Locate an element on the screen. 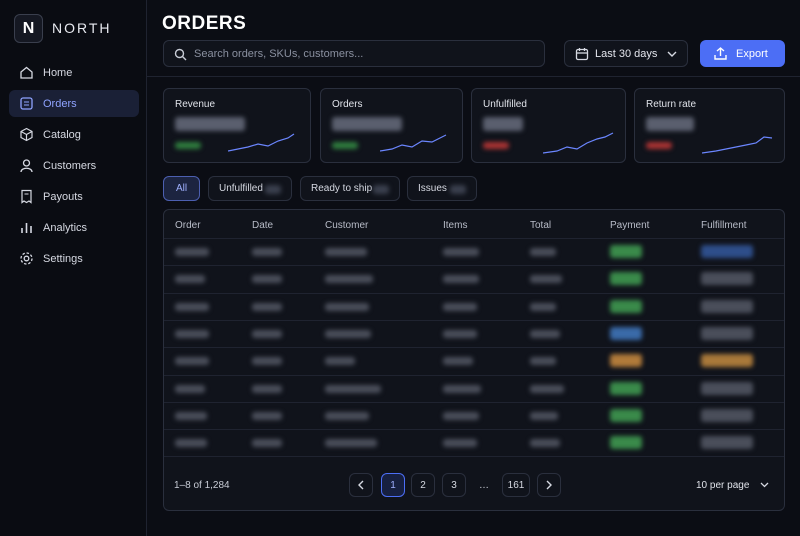 The height and width of the screenshot is (536, 800). nav-label: Settings is located at coordinates (63, 258).